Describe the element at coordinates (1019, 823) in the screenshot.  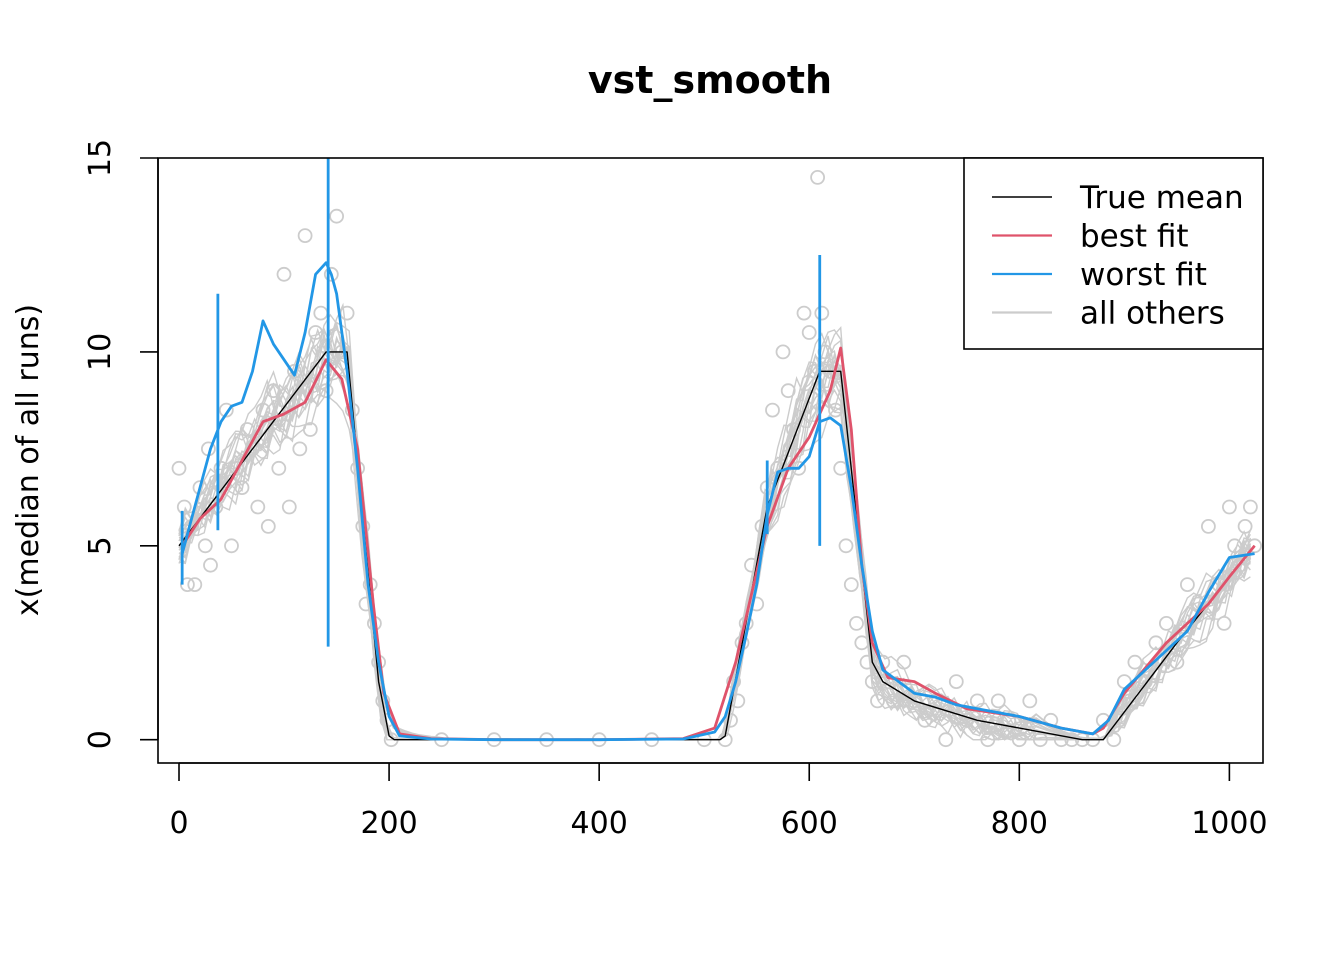
I see `x-tick-label: 800` at that location.